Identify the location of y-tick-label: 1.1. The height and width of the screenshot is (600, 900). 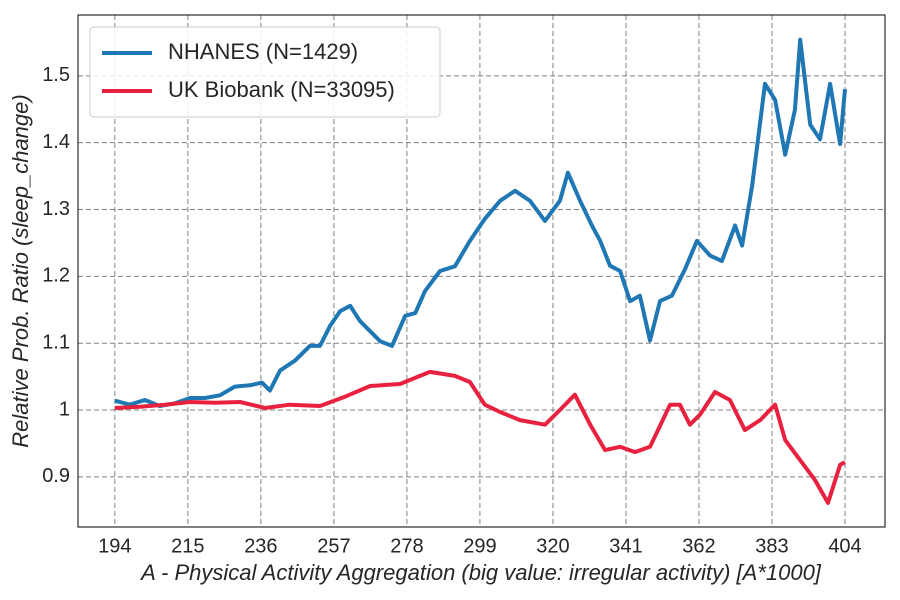
(56, 342).